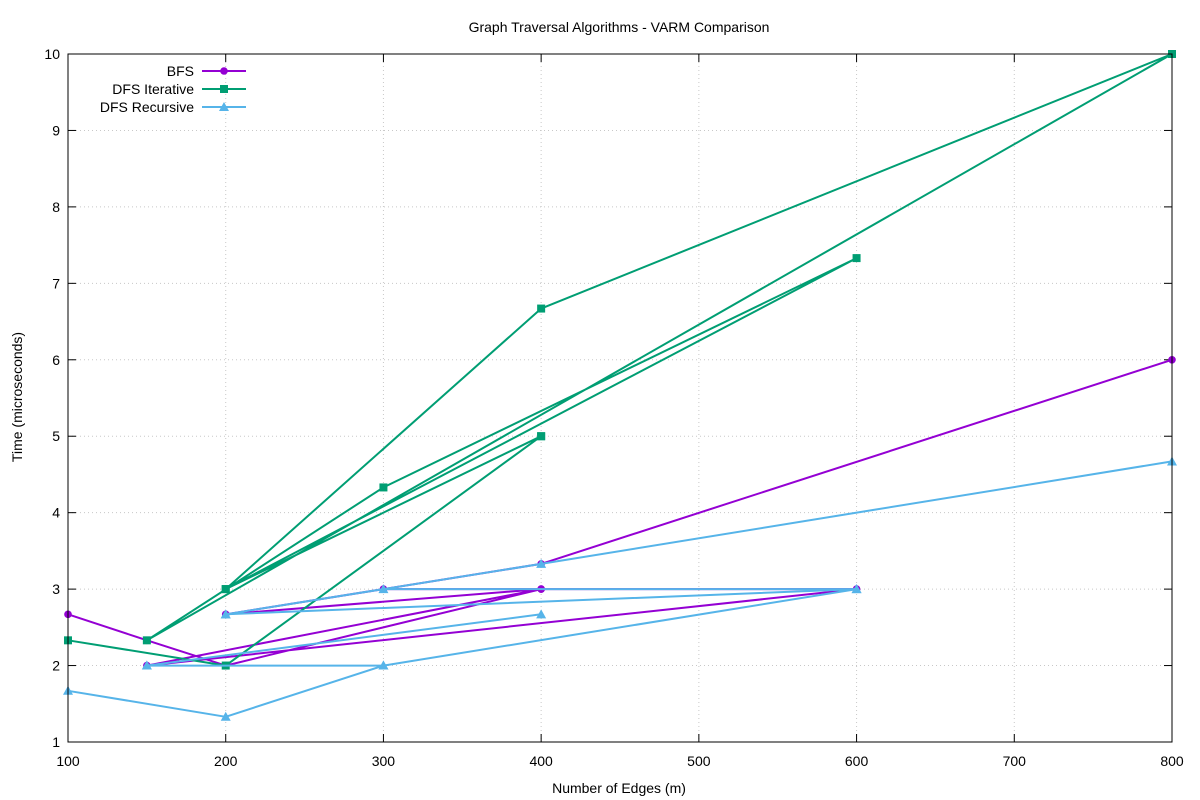  What do you see at coordinates (56, 207) in the screenshot?
I see `y-tick-label: 8` at bounding box center [56, 207].